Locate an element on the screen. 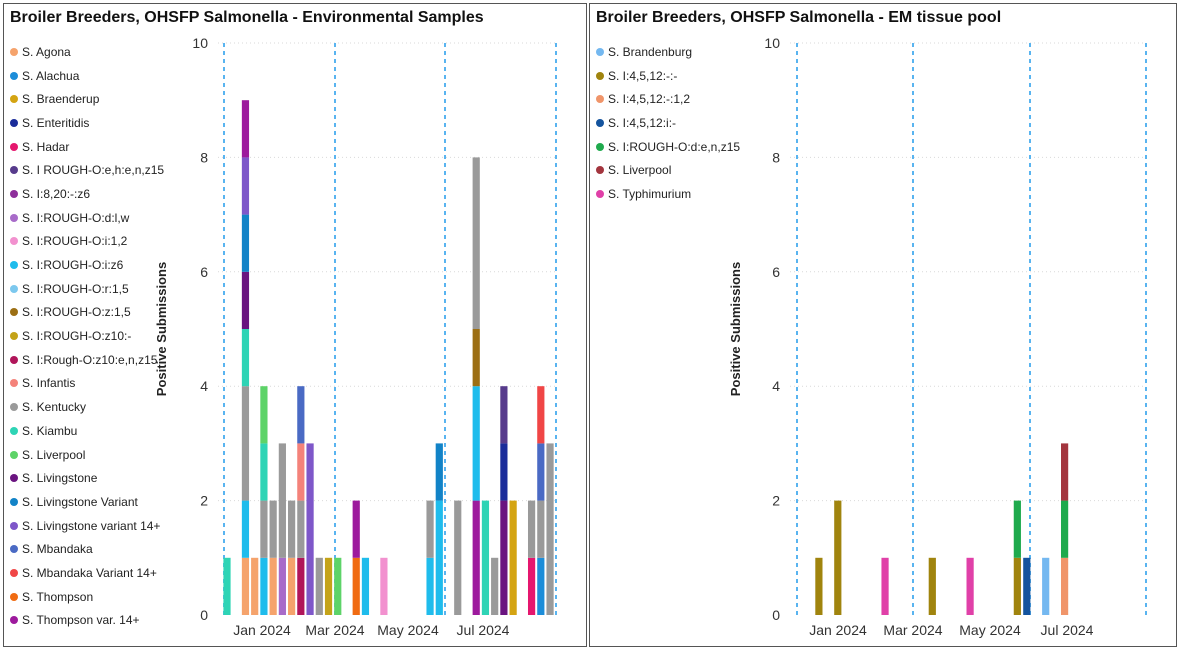 This screenshot has height=650, width=1179. legend-label: S. Thompson var. 14+ is located at coordinates (81, 620).